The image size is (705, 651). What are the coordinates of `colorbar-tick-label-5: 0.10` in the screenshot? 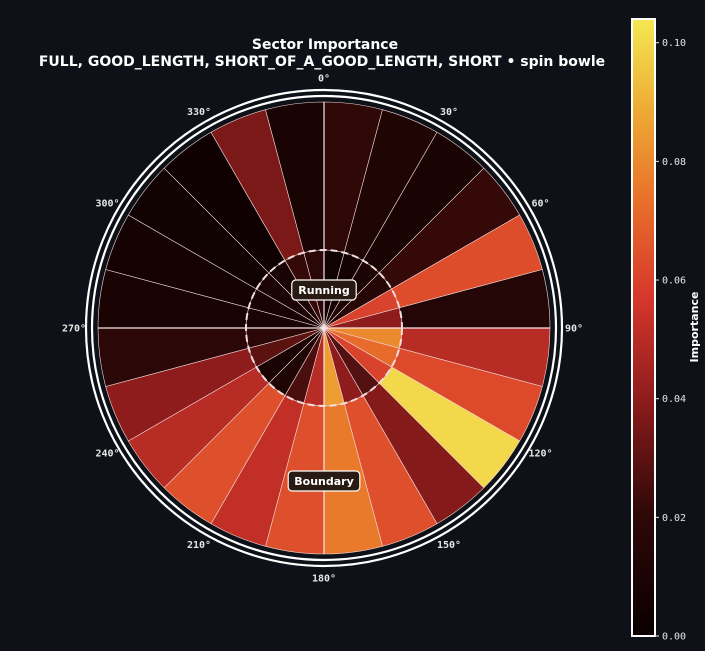 It's located at (674, 43).